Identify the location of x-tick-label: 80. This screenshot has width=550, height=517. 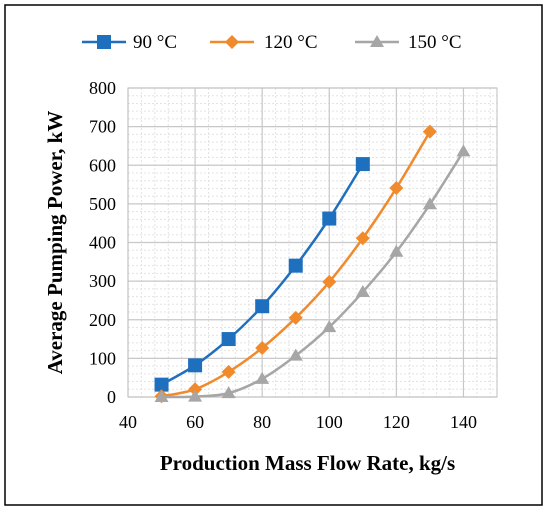
(262, 422).